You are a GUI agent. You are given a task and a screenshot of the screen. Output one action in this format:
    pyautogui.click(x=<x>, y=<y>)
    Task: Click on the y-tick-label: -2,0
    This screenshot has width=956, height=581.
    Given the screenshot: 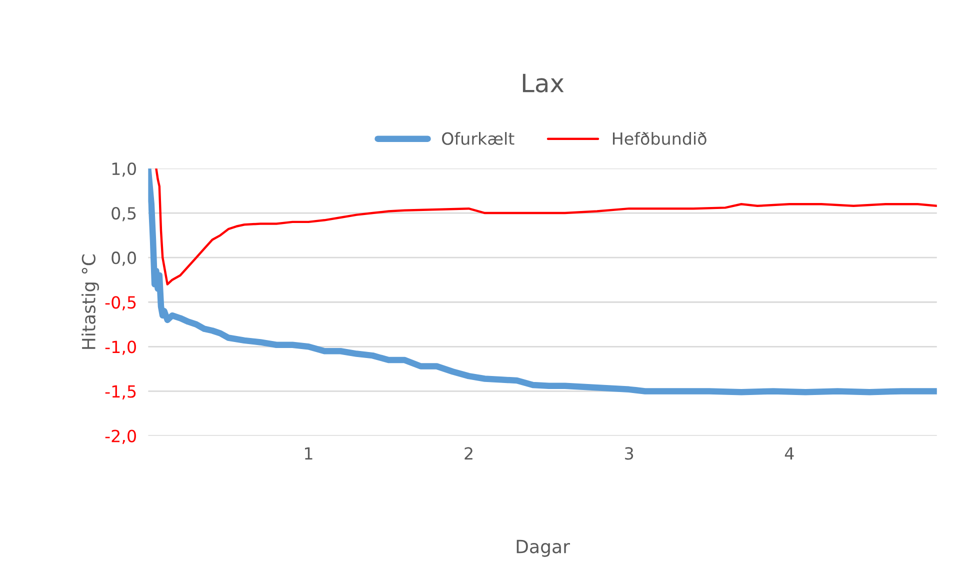 What is the action you would take?
    pyautogui.click(x=120, y=437)
    